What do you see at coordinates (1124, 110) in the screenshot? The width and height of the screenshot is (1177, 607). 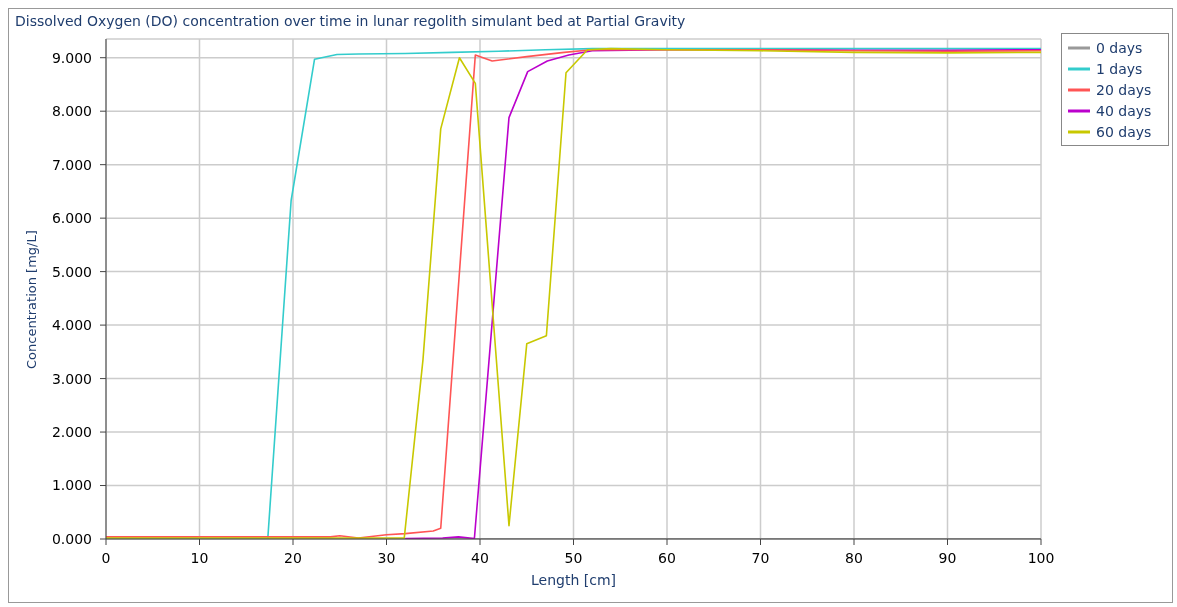 I see `legend-label: 40 days` at bounding box center [1124, 110].